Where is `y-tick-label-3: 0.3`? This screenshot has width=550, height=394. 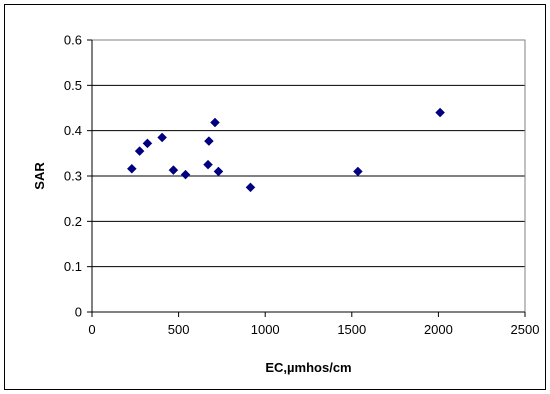
y-tick-label-3: 0.3 is located at coordinates (73, 176).